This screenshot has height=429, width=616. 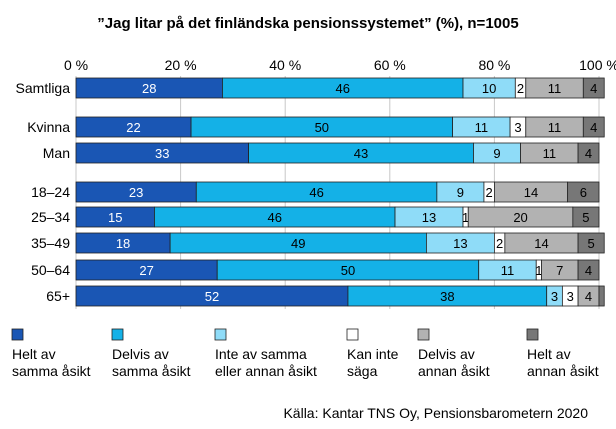 What do you see at coordinates (181, 65) in the screenshot?
I see `x-tick-label: 20 %` at bounding box center [181, 65].